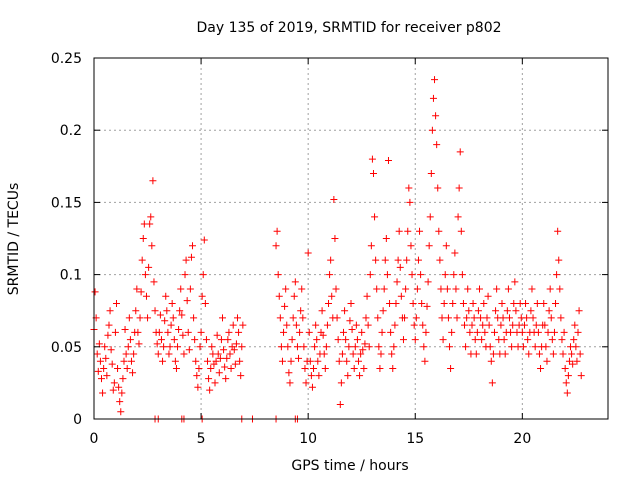  What do you see at coordinates (66, 59) in the screenshot?
I see `y-tick-label: 0.25` at bounding box center [66, 59].